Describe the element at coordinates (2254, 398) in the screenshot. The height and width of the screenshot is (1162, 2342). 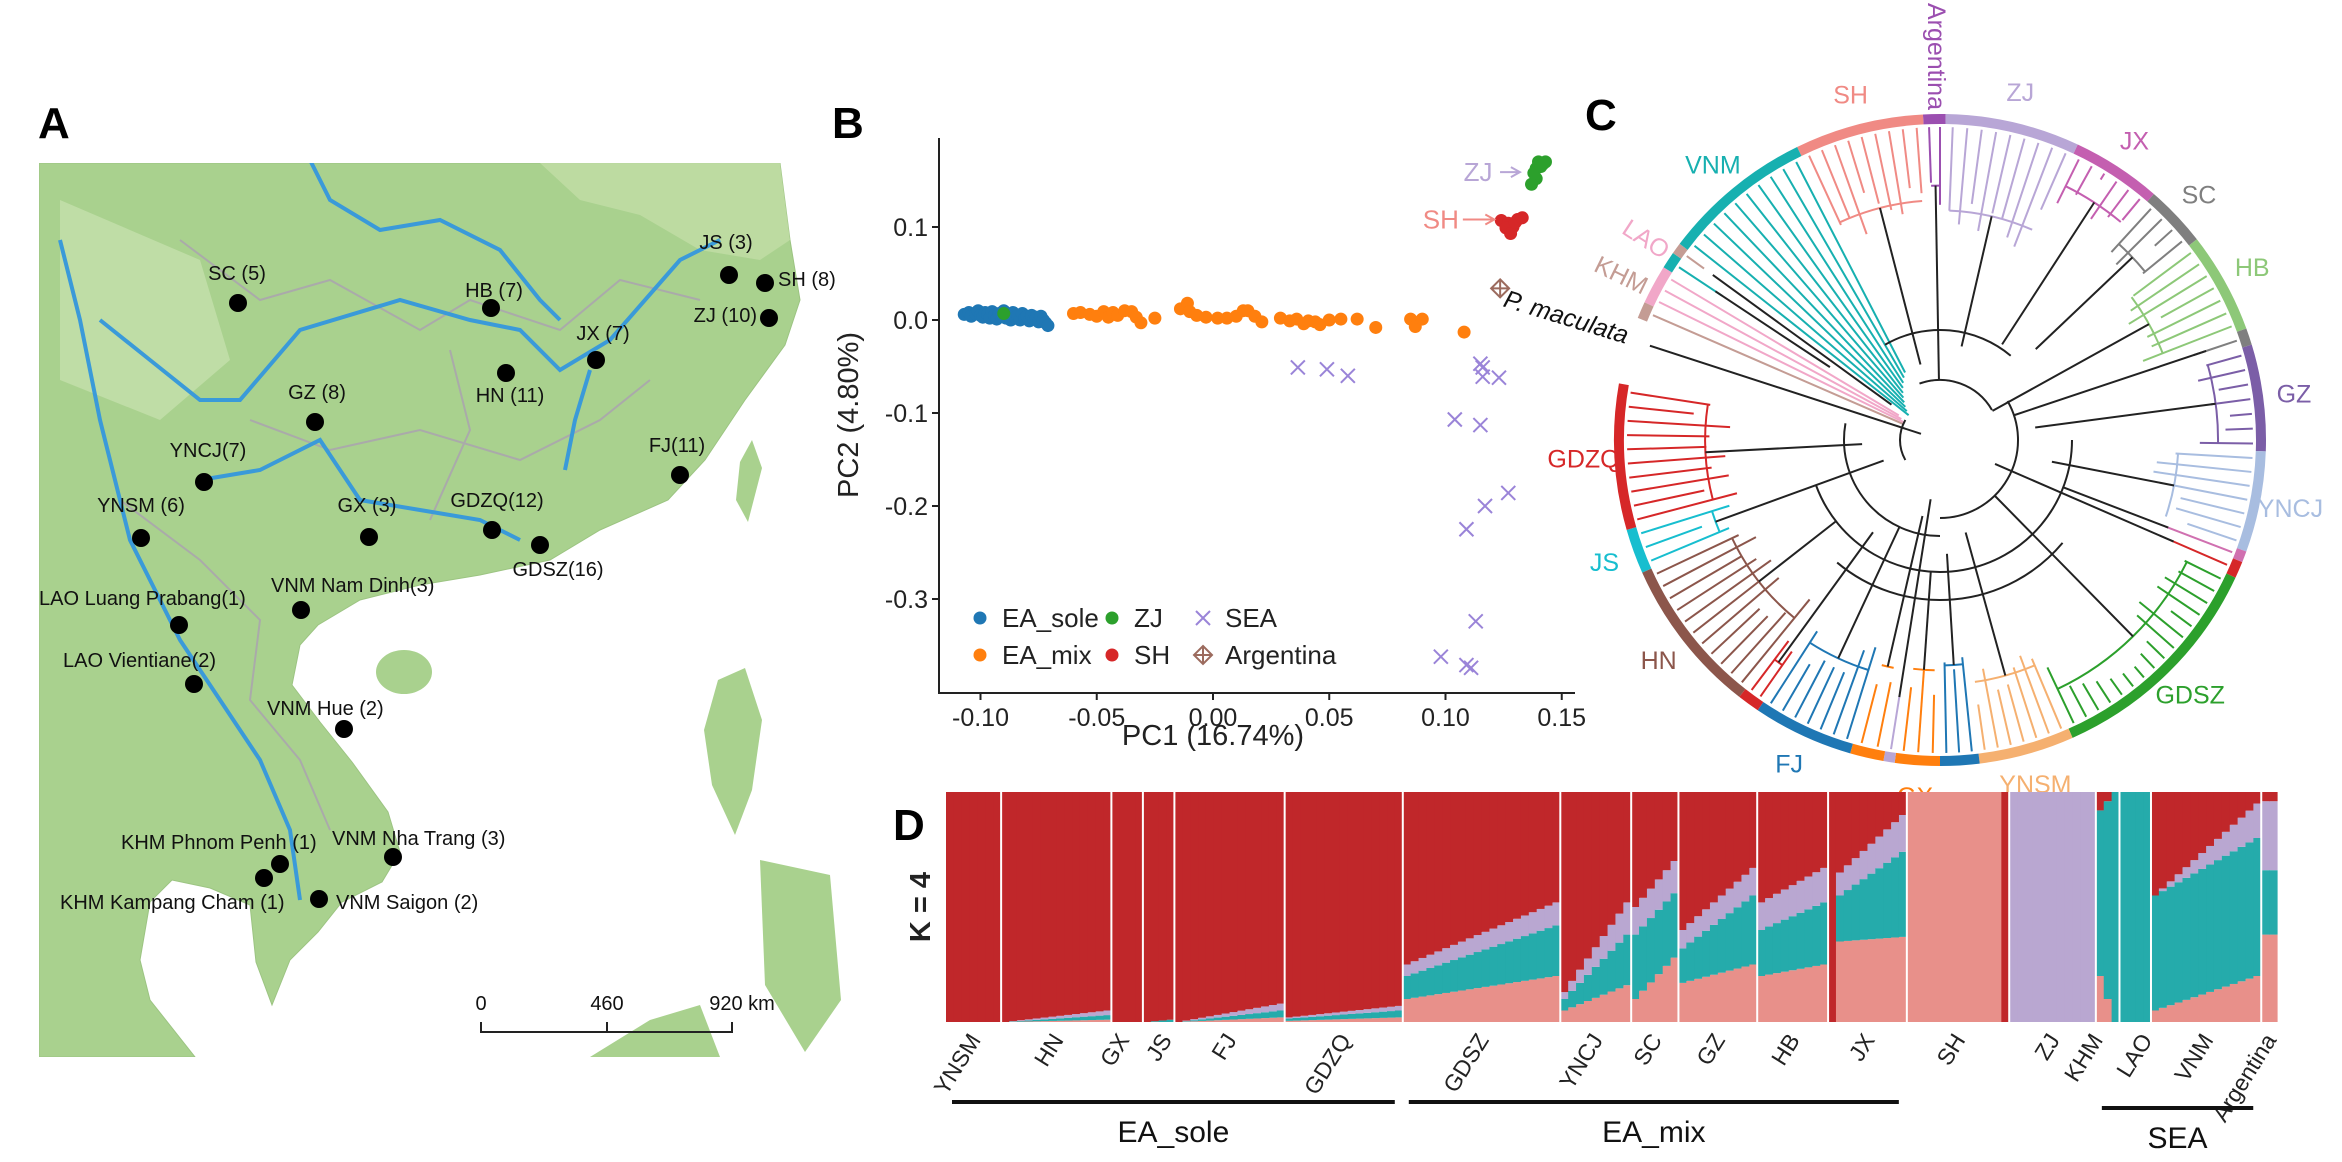
I see `clade-ring-gz` at that location.